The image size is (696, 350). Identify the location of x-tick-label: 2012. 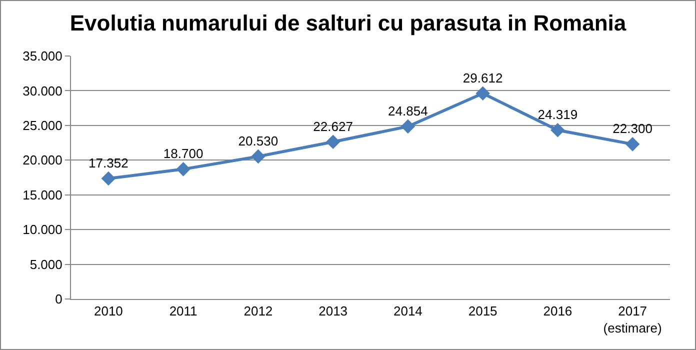
(258, 311).